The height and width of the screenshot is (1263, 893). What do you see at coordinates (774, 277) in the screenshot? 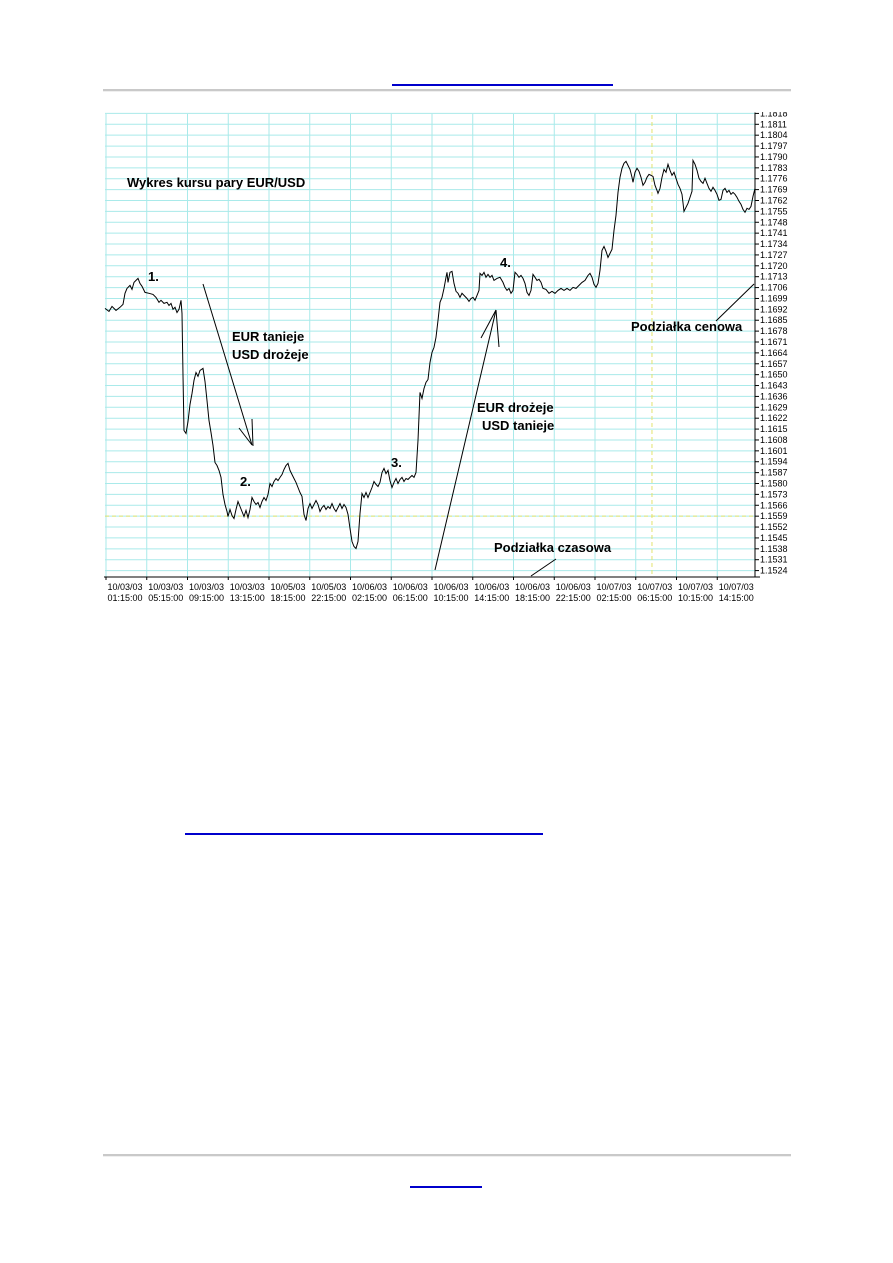
I see `price-tick-label: 1.1713` at bounding box center [774, 277].